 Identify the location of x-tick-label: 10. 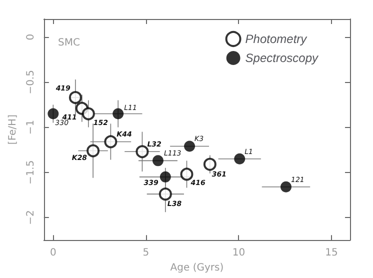
(239, 253).